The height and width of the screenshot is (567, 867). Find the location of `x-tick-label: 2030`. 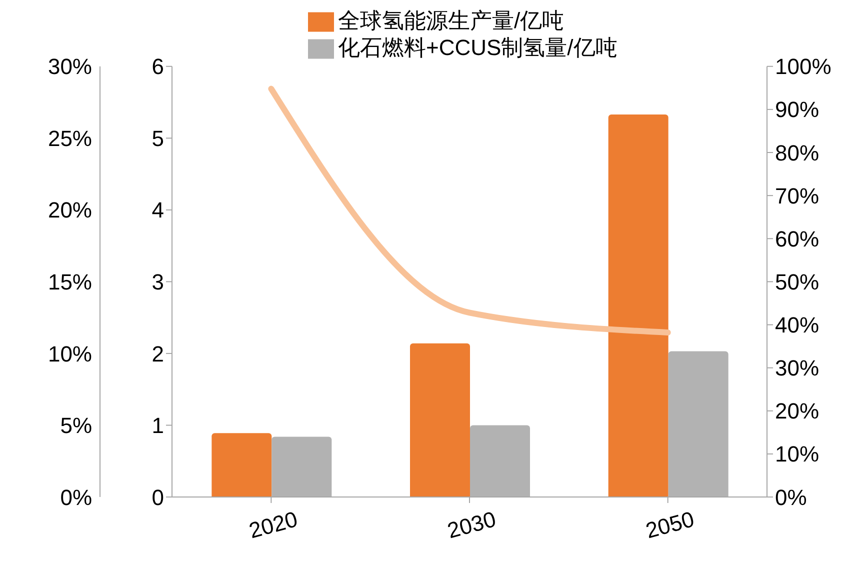

x-tick-label: 2030 is located at coordinates (471, 525).